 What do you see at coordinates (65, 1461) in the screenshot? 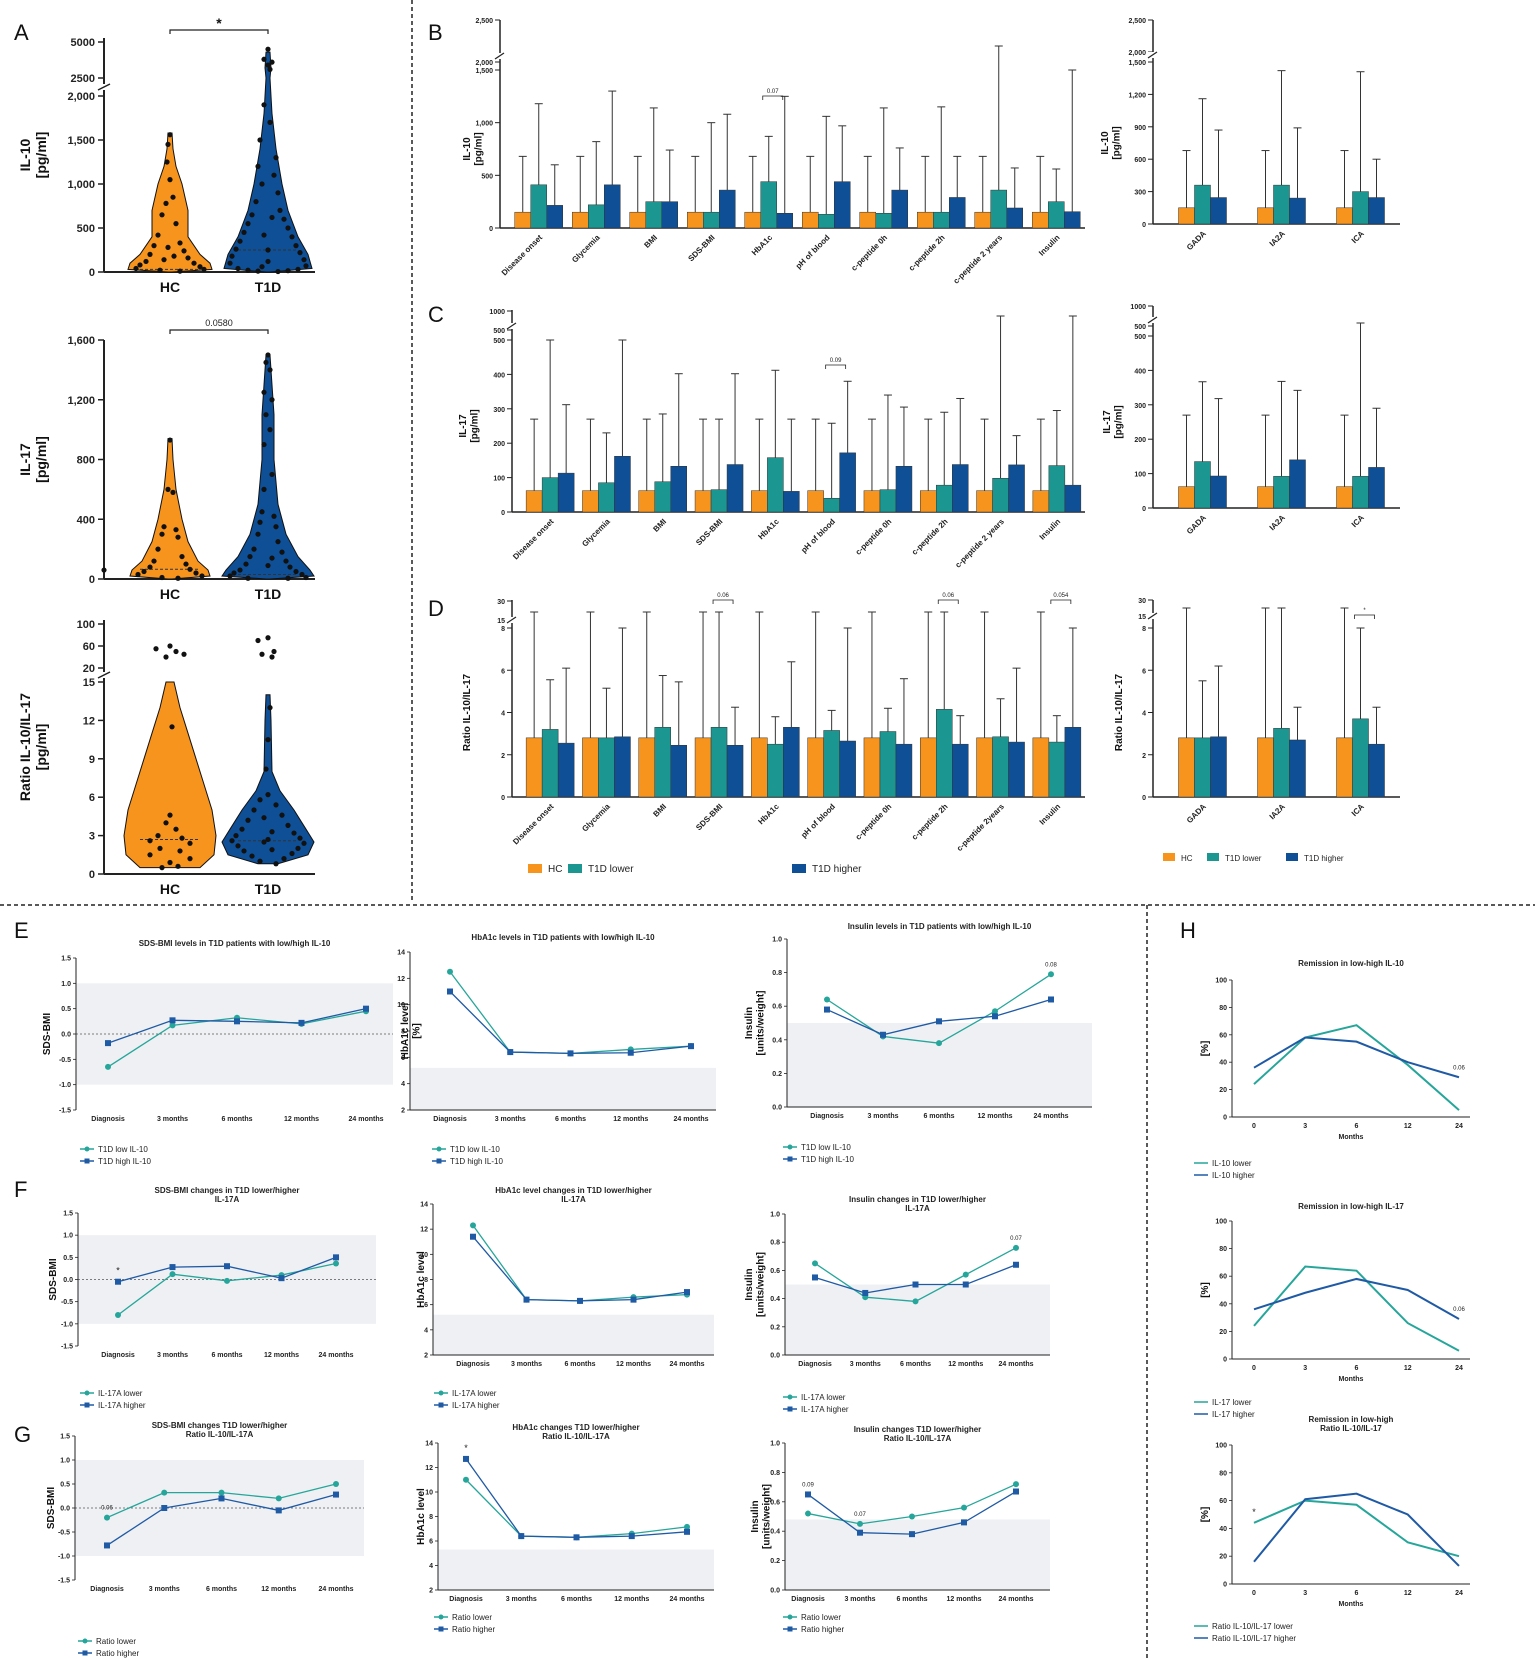
I see `y-tick-label: 1.0` at bounding box center [65, 1461].